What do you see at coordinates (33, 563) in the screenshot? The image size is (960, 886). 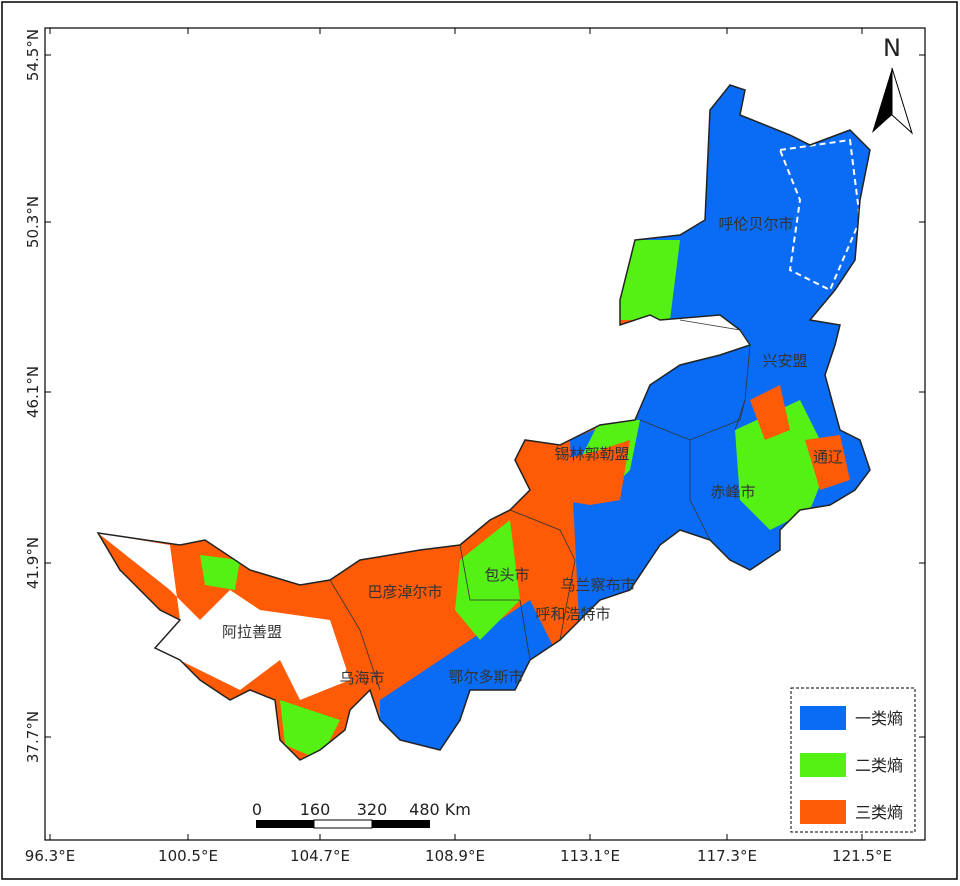 I see `y-tick-label: 41.9°N` at bounding box center [33, 563].